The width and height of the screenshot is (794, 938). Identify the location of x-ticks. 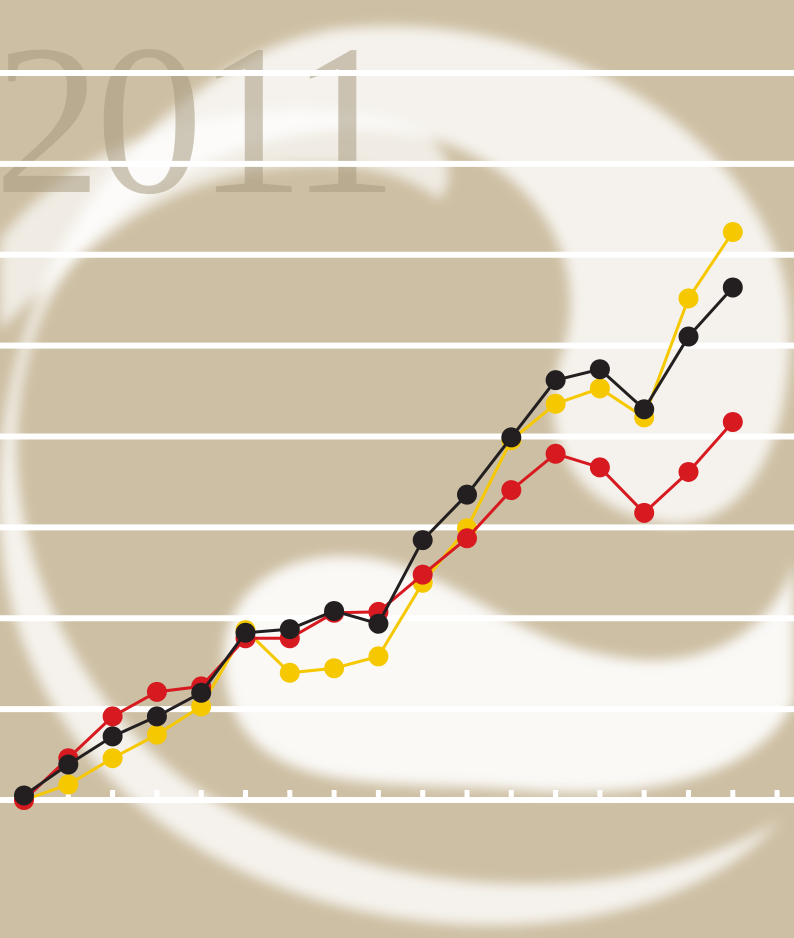
(422, 795).